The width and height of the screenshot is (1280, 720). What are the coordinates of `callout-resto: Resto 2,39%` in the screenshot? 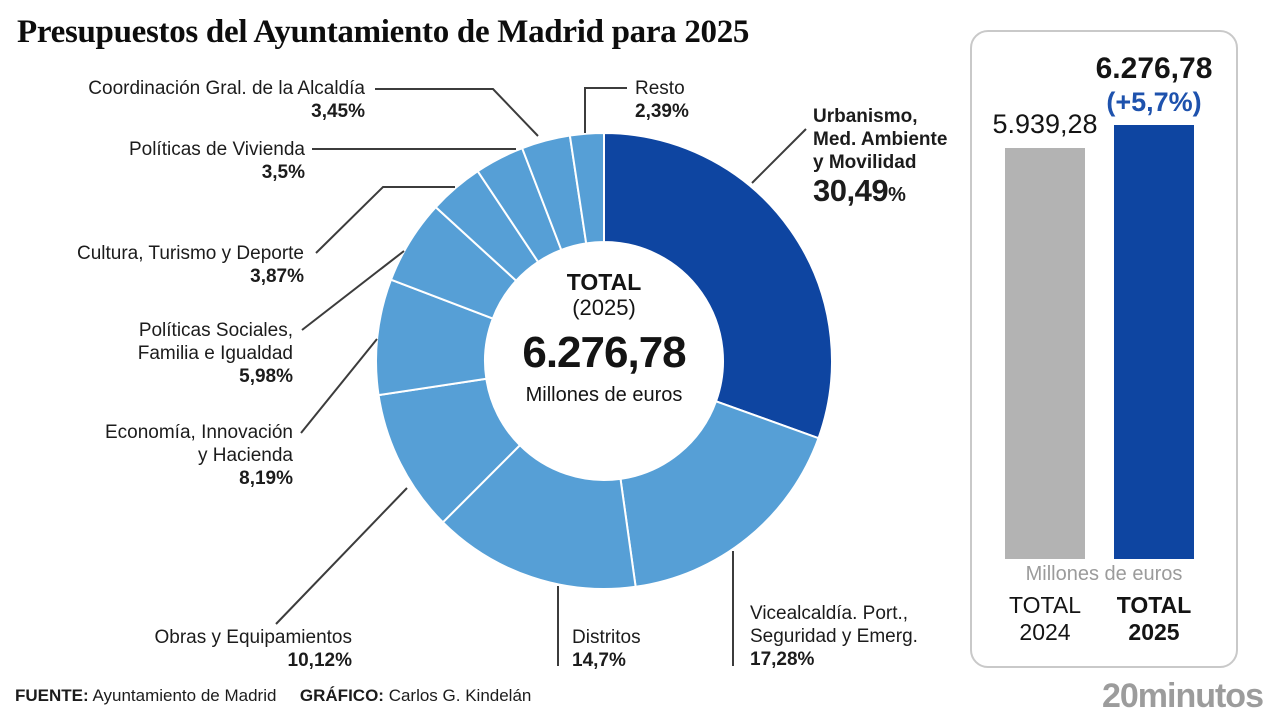 It's located at (662, 100).